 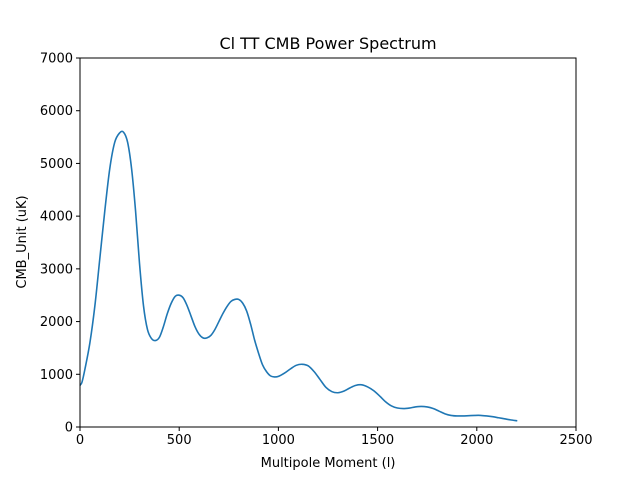 I want to click on chart-title: Cl TT CMB Power Spectrum, so click(x=327, y=43).